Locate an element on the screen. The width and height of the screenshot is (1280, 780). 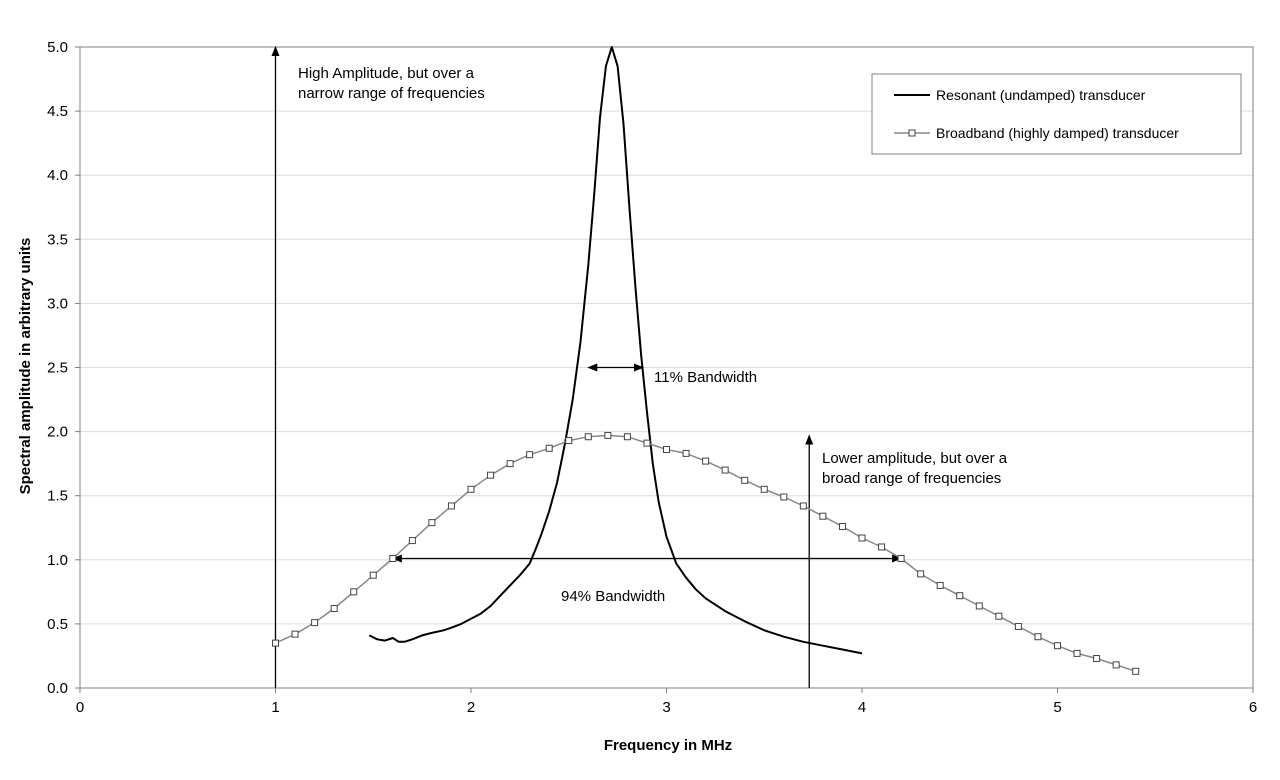
x-tick-label: 4 is located at coordinates (862, 707).